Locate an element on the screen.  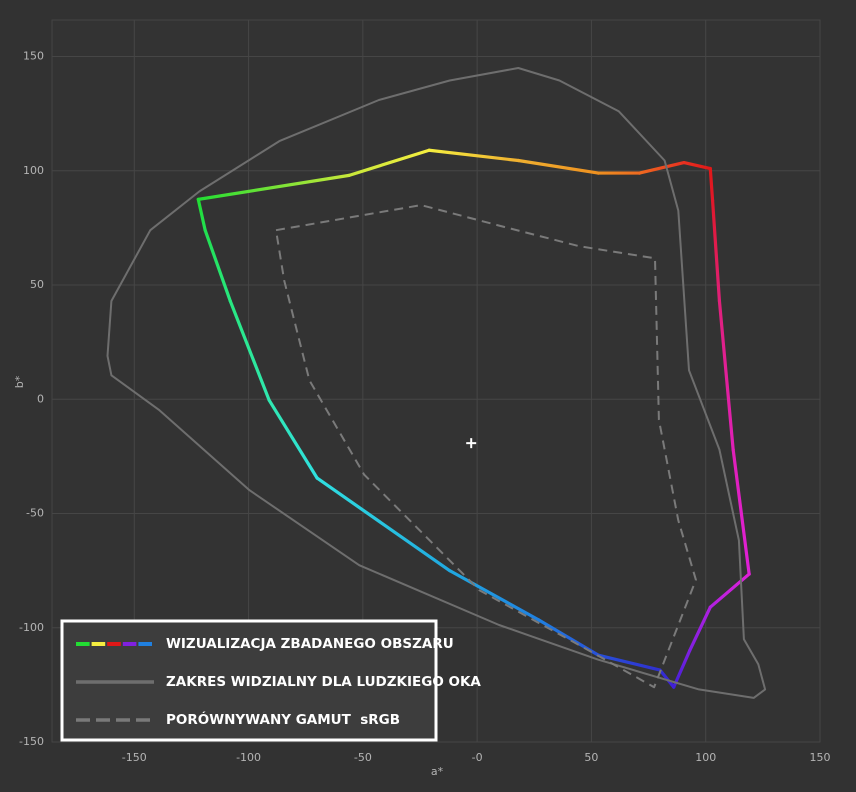
x-tick-label: 100 is located at coordinates (705, 757).